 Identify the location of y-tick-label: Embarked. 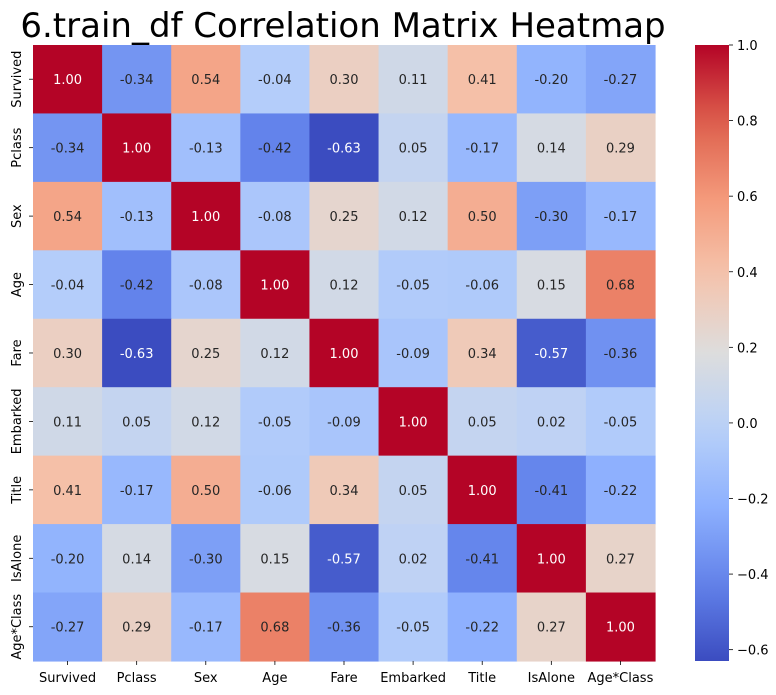
(17, 422).